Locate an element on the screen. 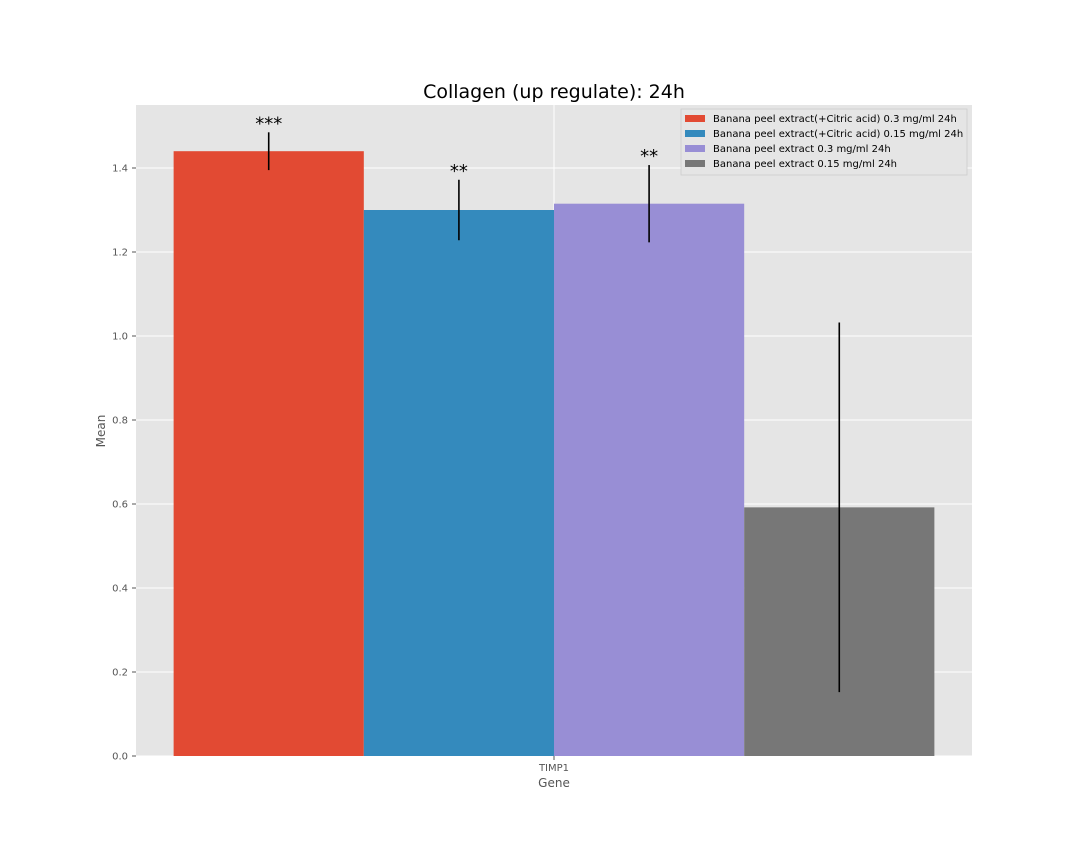  legend-label-3: Banana peel extract 0.3 mg/ml 24h is located at coordinates (802, 149).